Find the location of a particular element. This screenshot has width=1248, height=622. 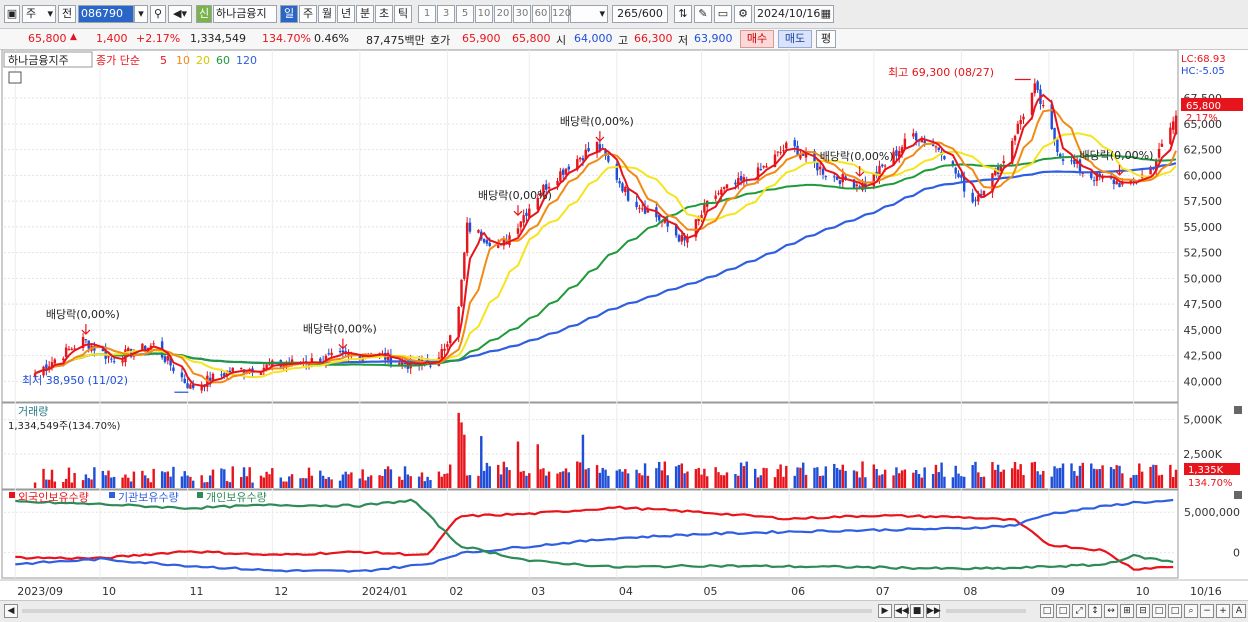

number-tab: 3 is located at coordinates (446, 14).